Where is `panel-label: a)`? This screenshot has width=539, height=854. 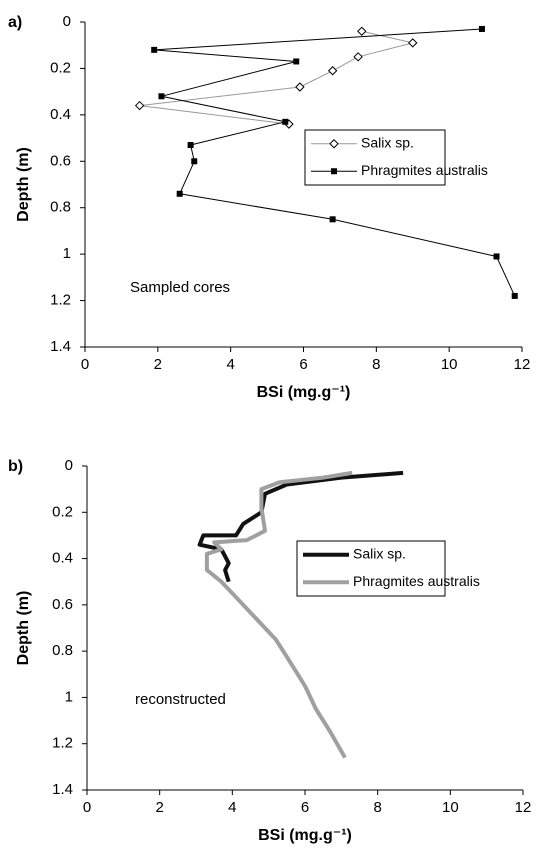
panel-label: a) is located at coordinates (15, 22).